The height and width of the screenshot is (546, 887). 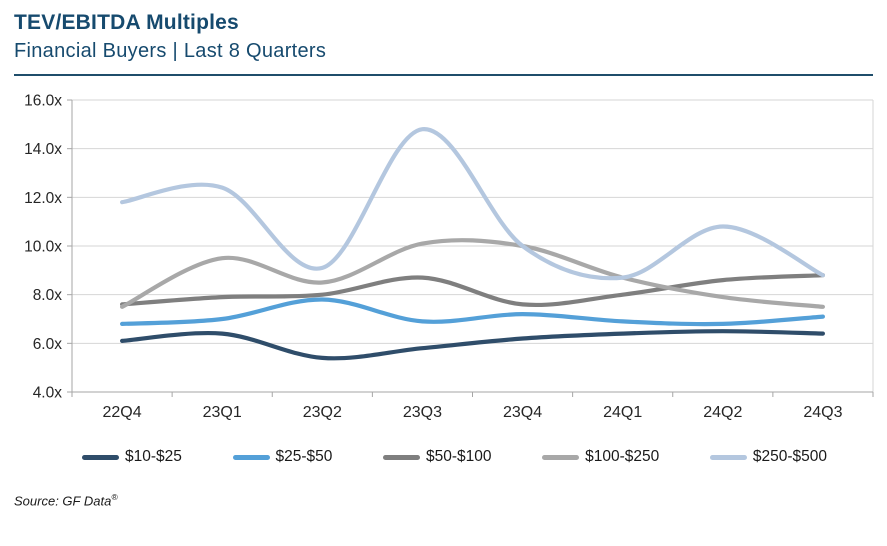 I want to click on legend-item: $250-$500, so click(x=768, y=457).